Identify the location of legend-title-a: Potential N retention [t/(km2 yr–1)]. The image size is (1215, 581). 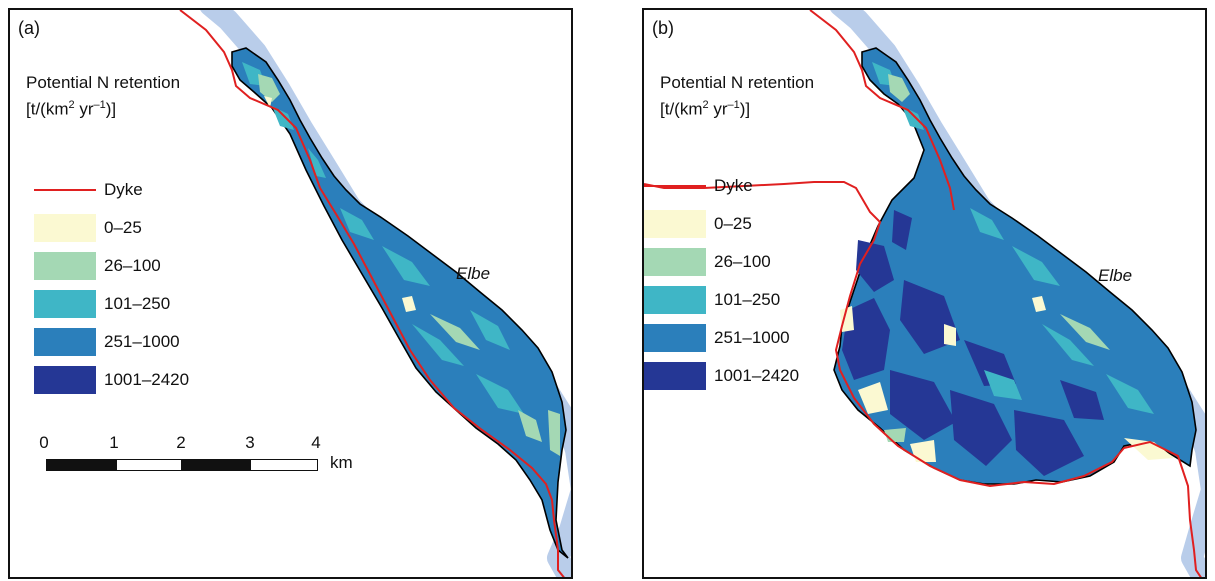
(103, 96).